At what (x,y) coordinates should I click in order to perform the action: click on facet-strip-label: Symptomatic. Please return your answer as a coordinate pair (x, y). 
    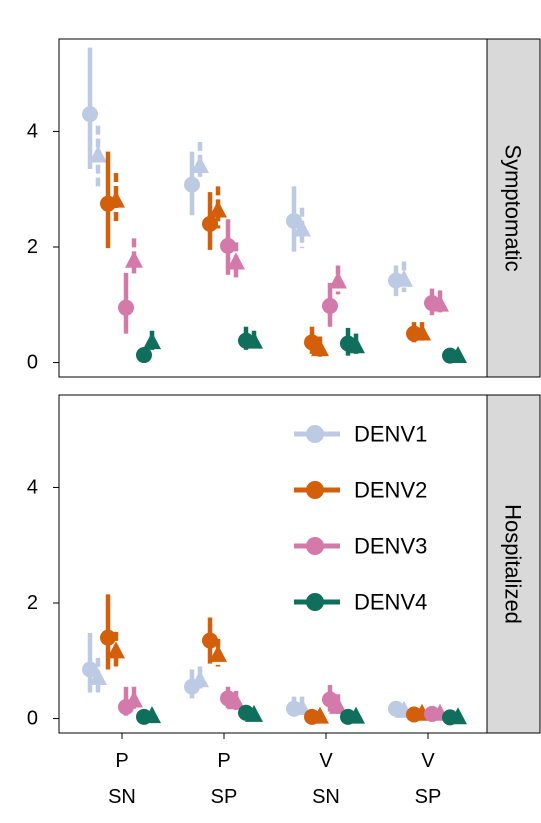
    Looking at the image, I should click on (513, 207).